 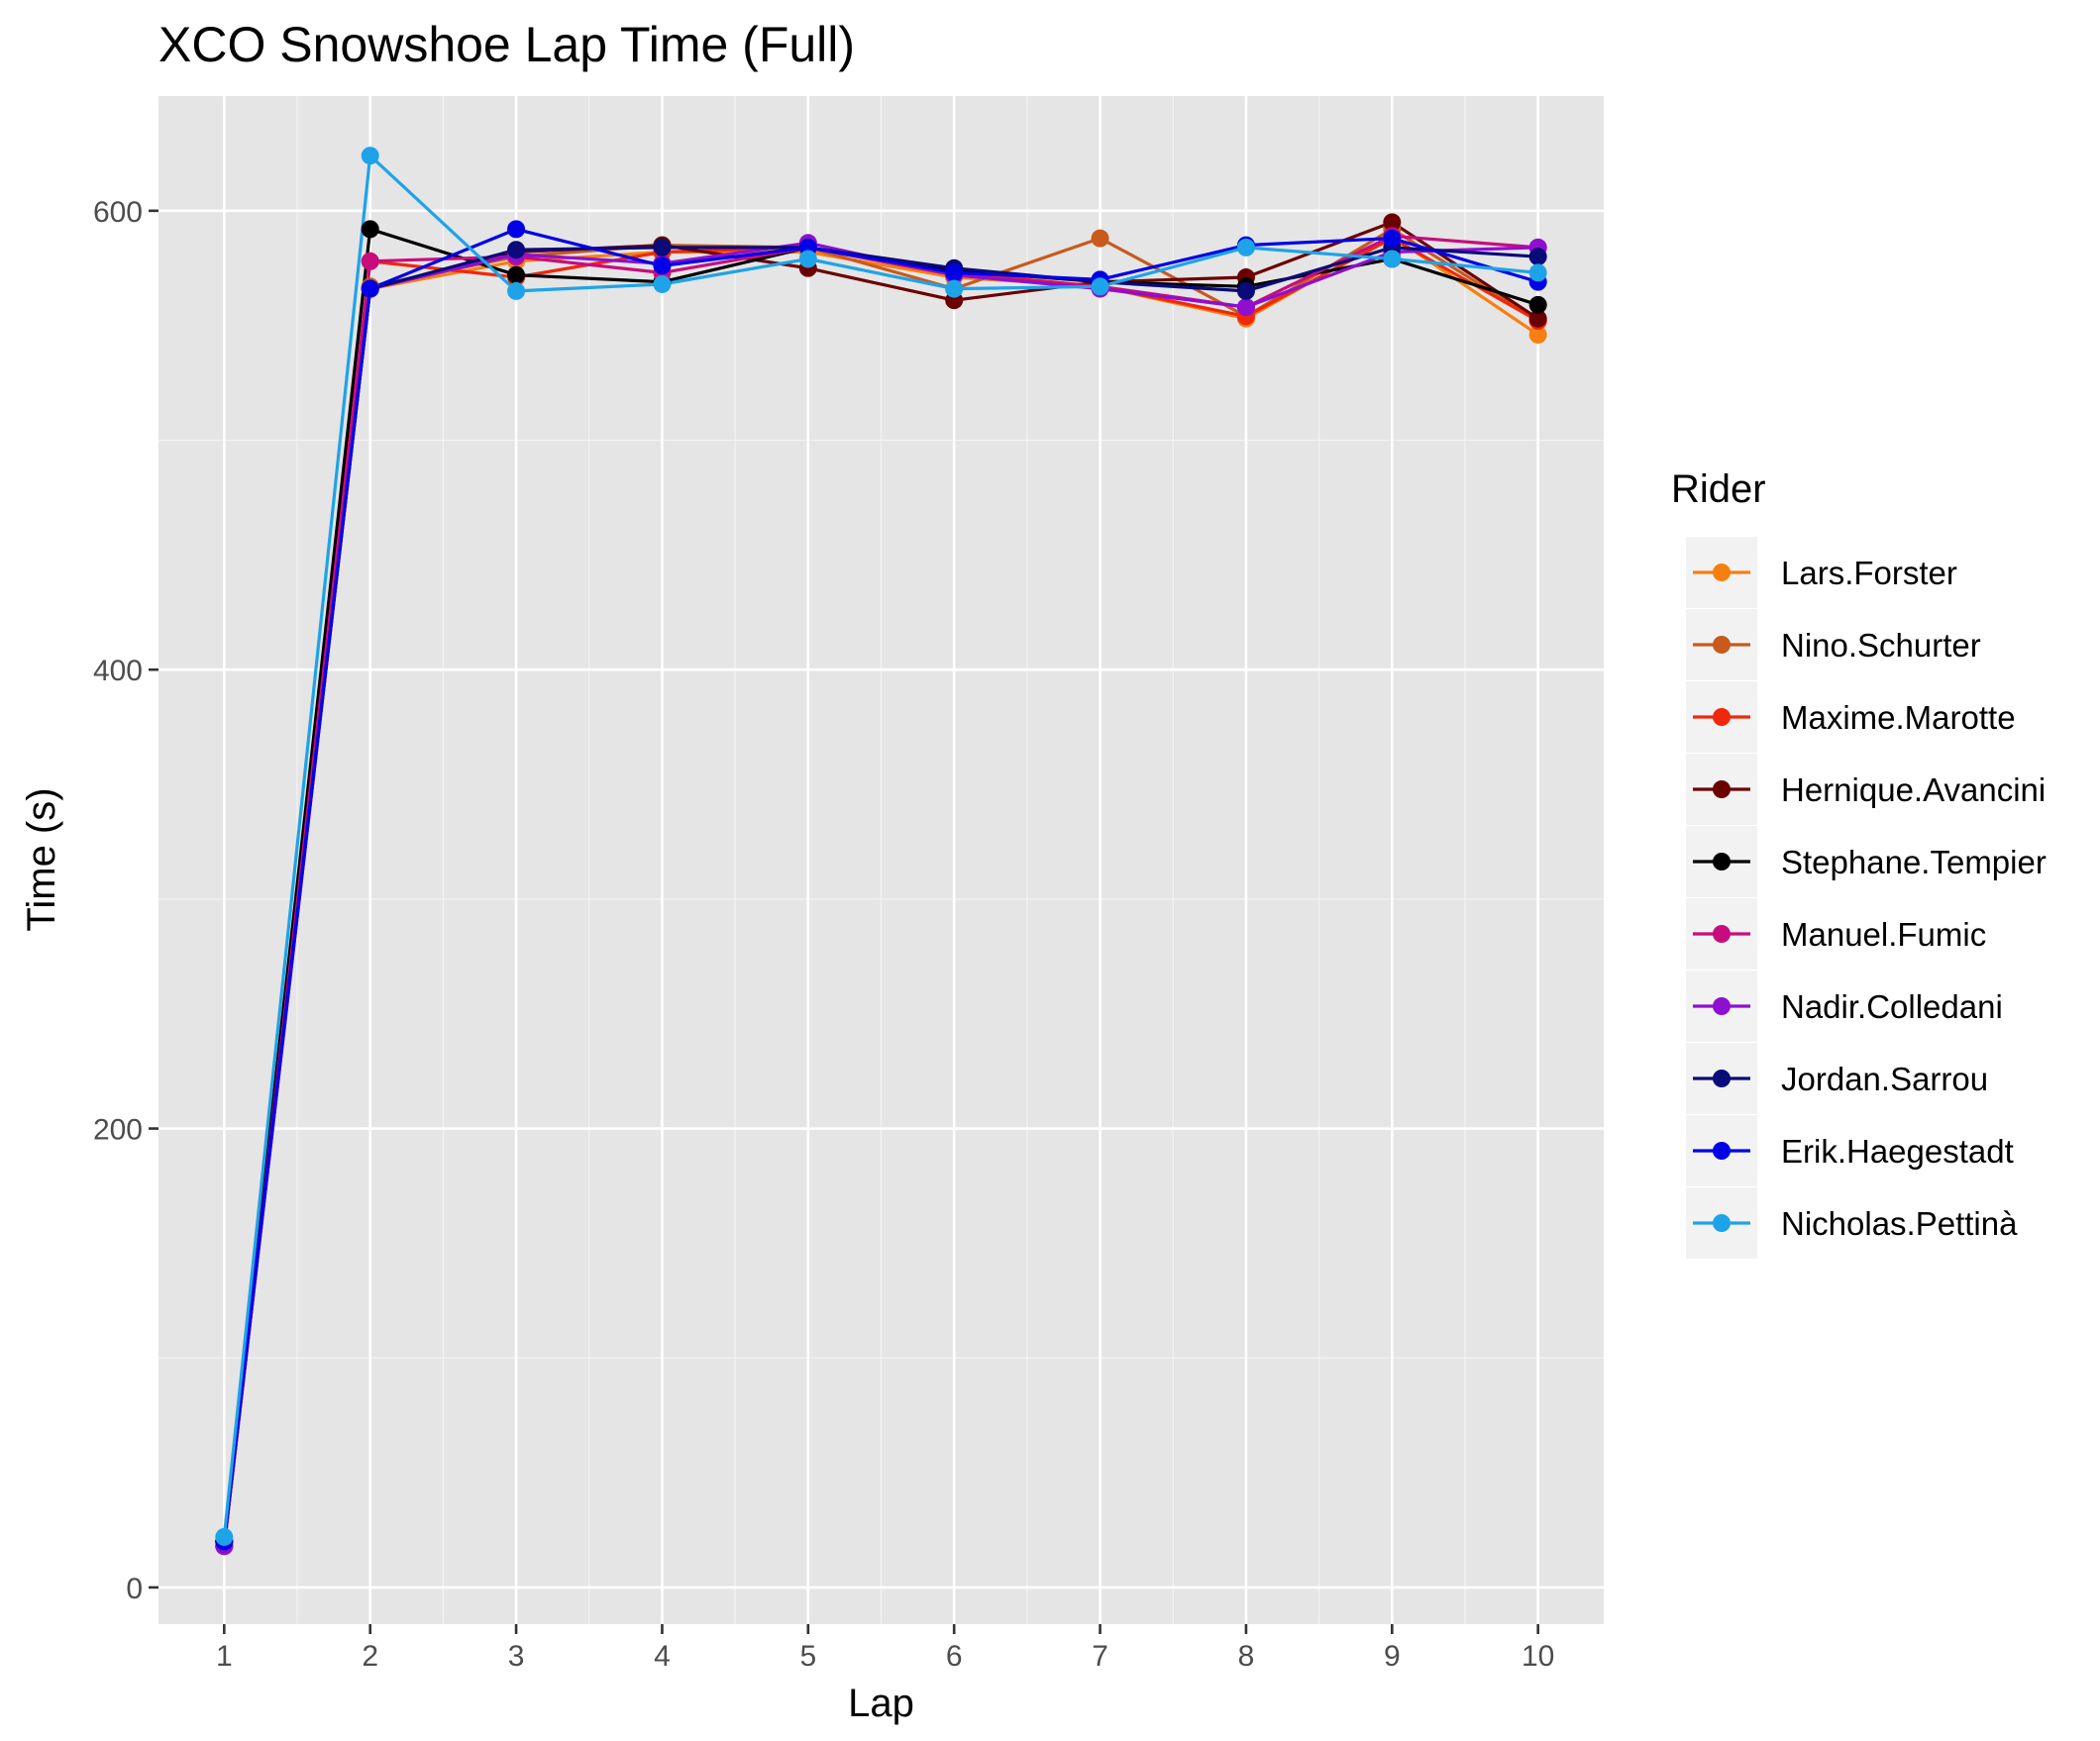 I want to click on legend-label: Erik.Haegestadt, so click(x=1897, y=1152).